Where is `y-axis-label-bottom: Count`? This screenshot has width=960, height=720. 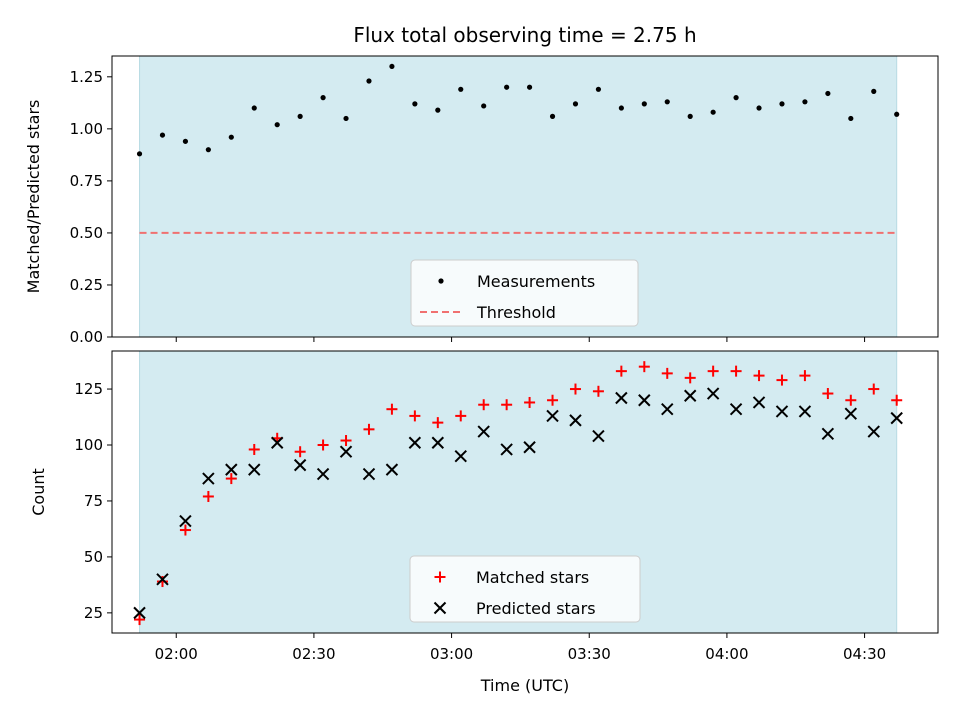 y-axis-label-bottom: Count is located at coordinates (38, 492).